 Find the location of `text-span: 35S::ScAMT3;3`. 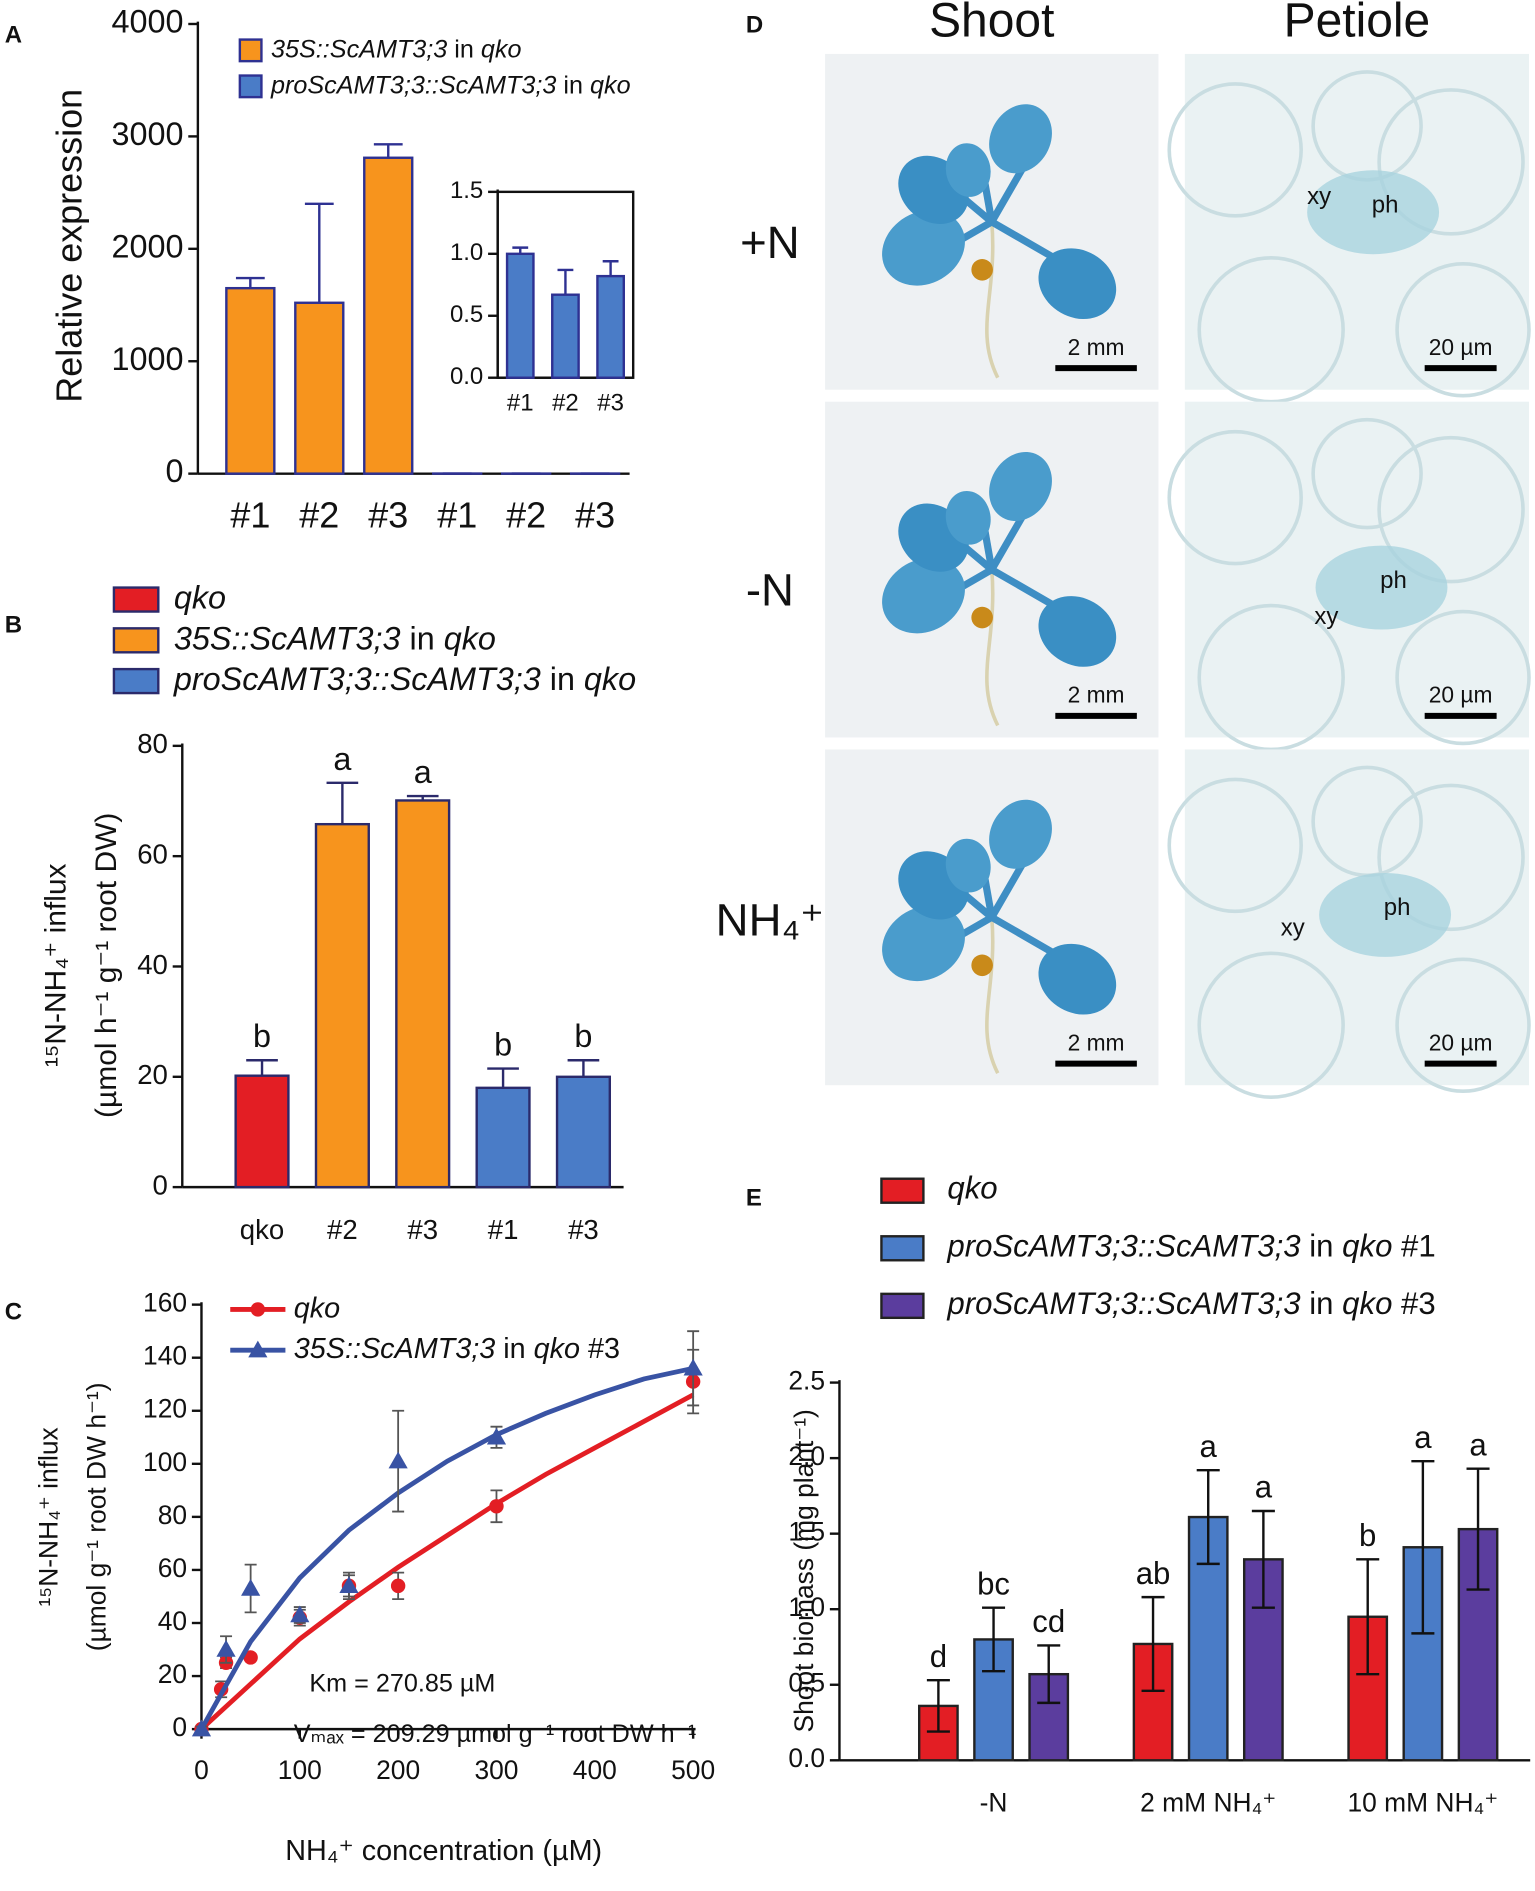

text-span: 35S::ScAMT3;3 is located at coordinates (394, 1349).